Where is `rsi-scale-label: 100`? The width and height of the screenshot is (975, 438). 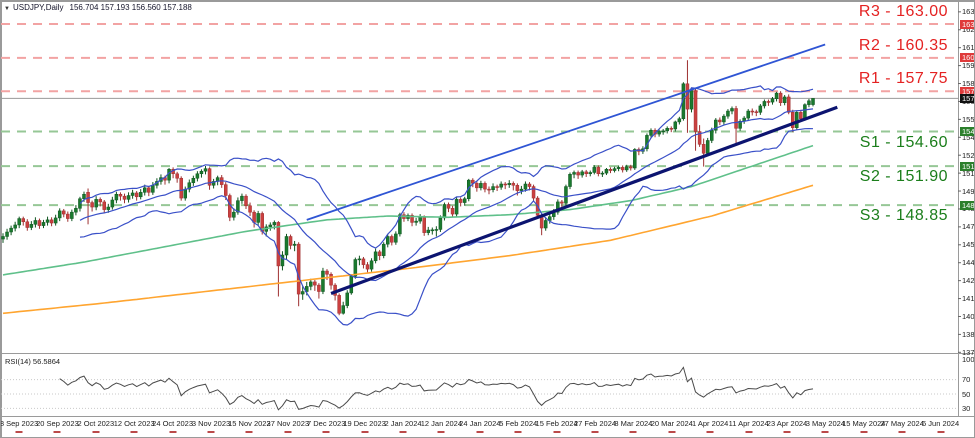 rsi-scale-label: 100 is located at coordinates (968, 359).